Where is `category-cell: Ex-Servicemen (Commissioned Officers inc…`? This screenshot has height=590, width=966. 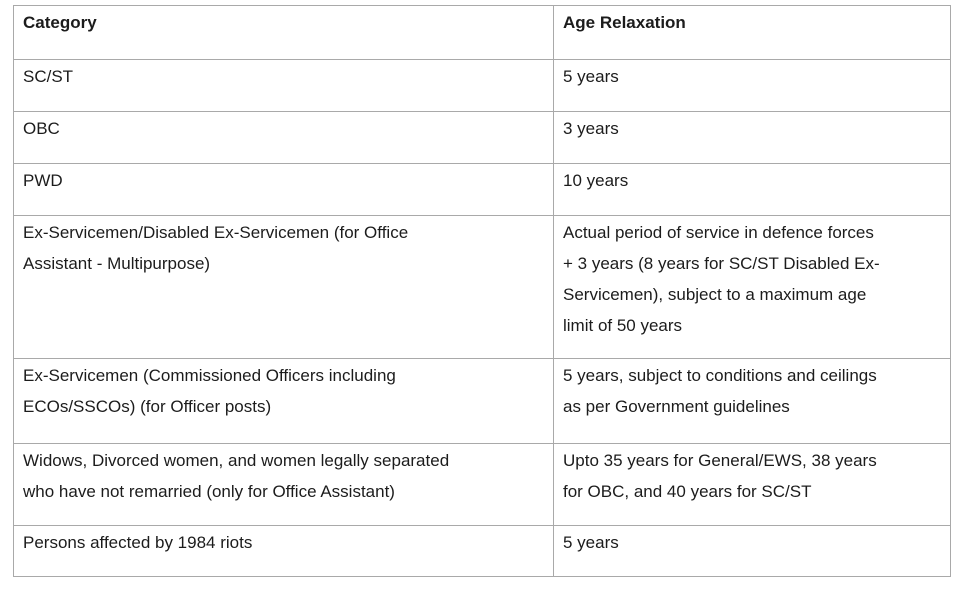
category-cell: Ex-Servicemen (Commissioned Officers inc… is located at coordinates (283, 401).